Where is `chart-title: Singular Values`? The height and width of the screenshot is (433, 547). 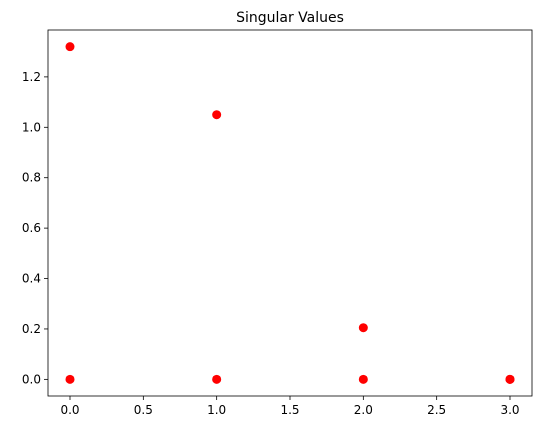
chart-title: Singular Values is located at coordinates (290, 18).